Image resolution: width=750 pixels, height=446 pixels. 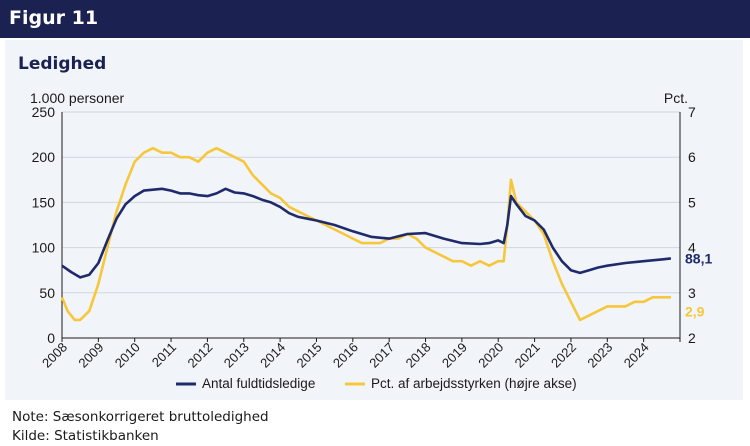 I want to click on series-end-label: 2,9, so click(x=695, y=311).